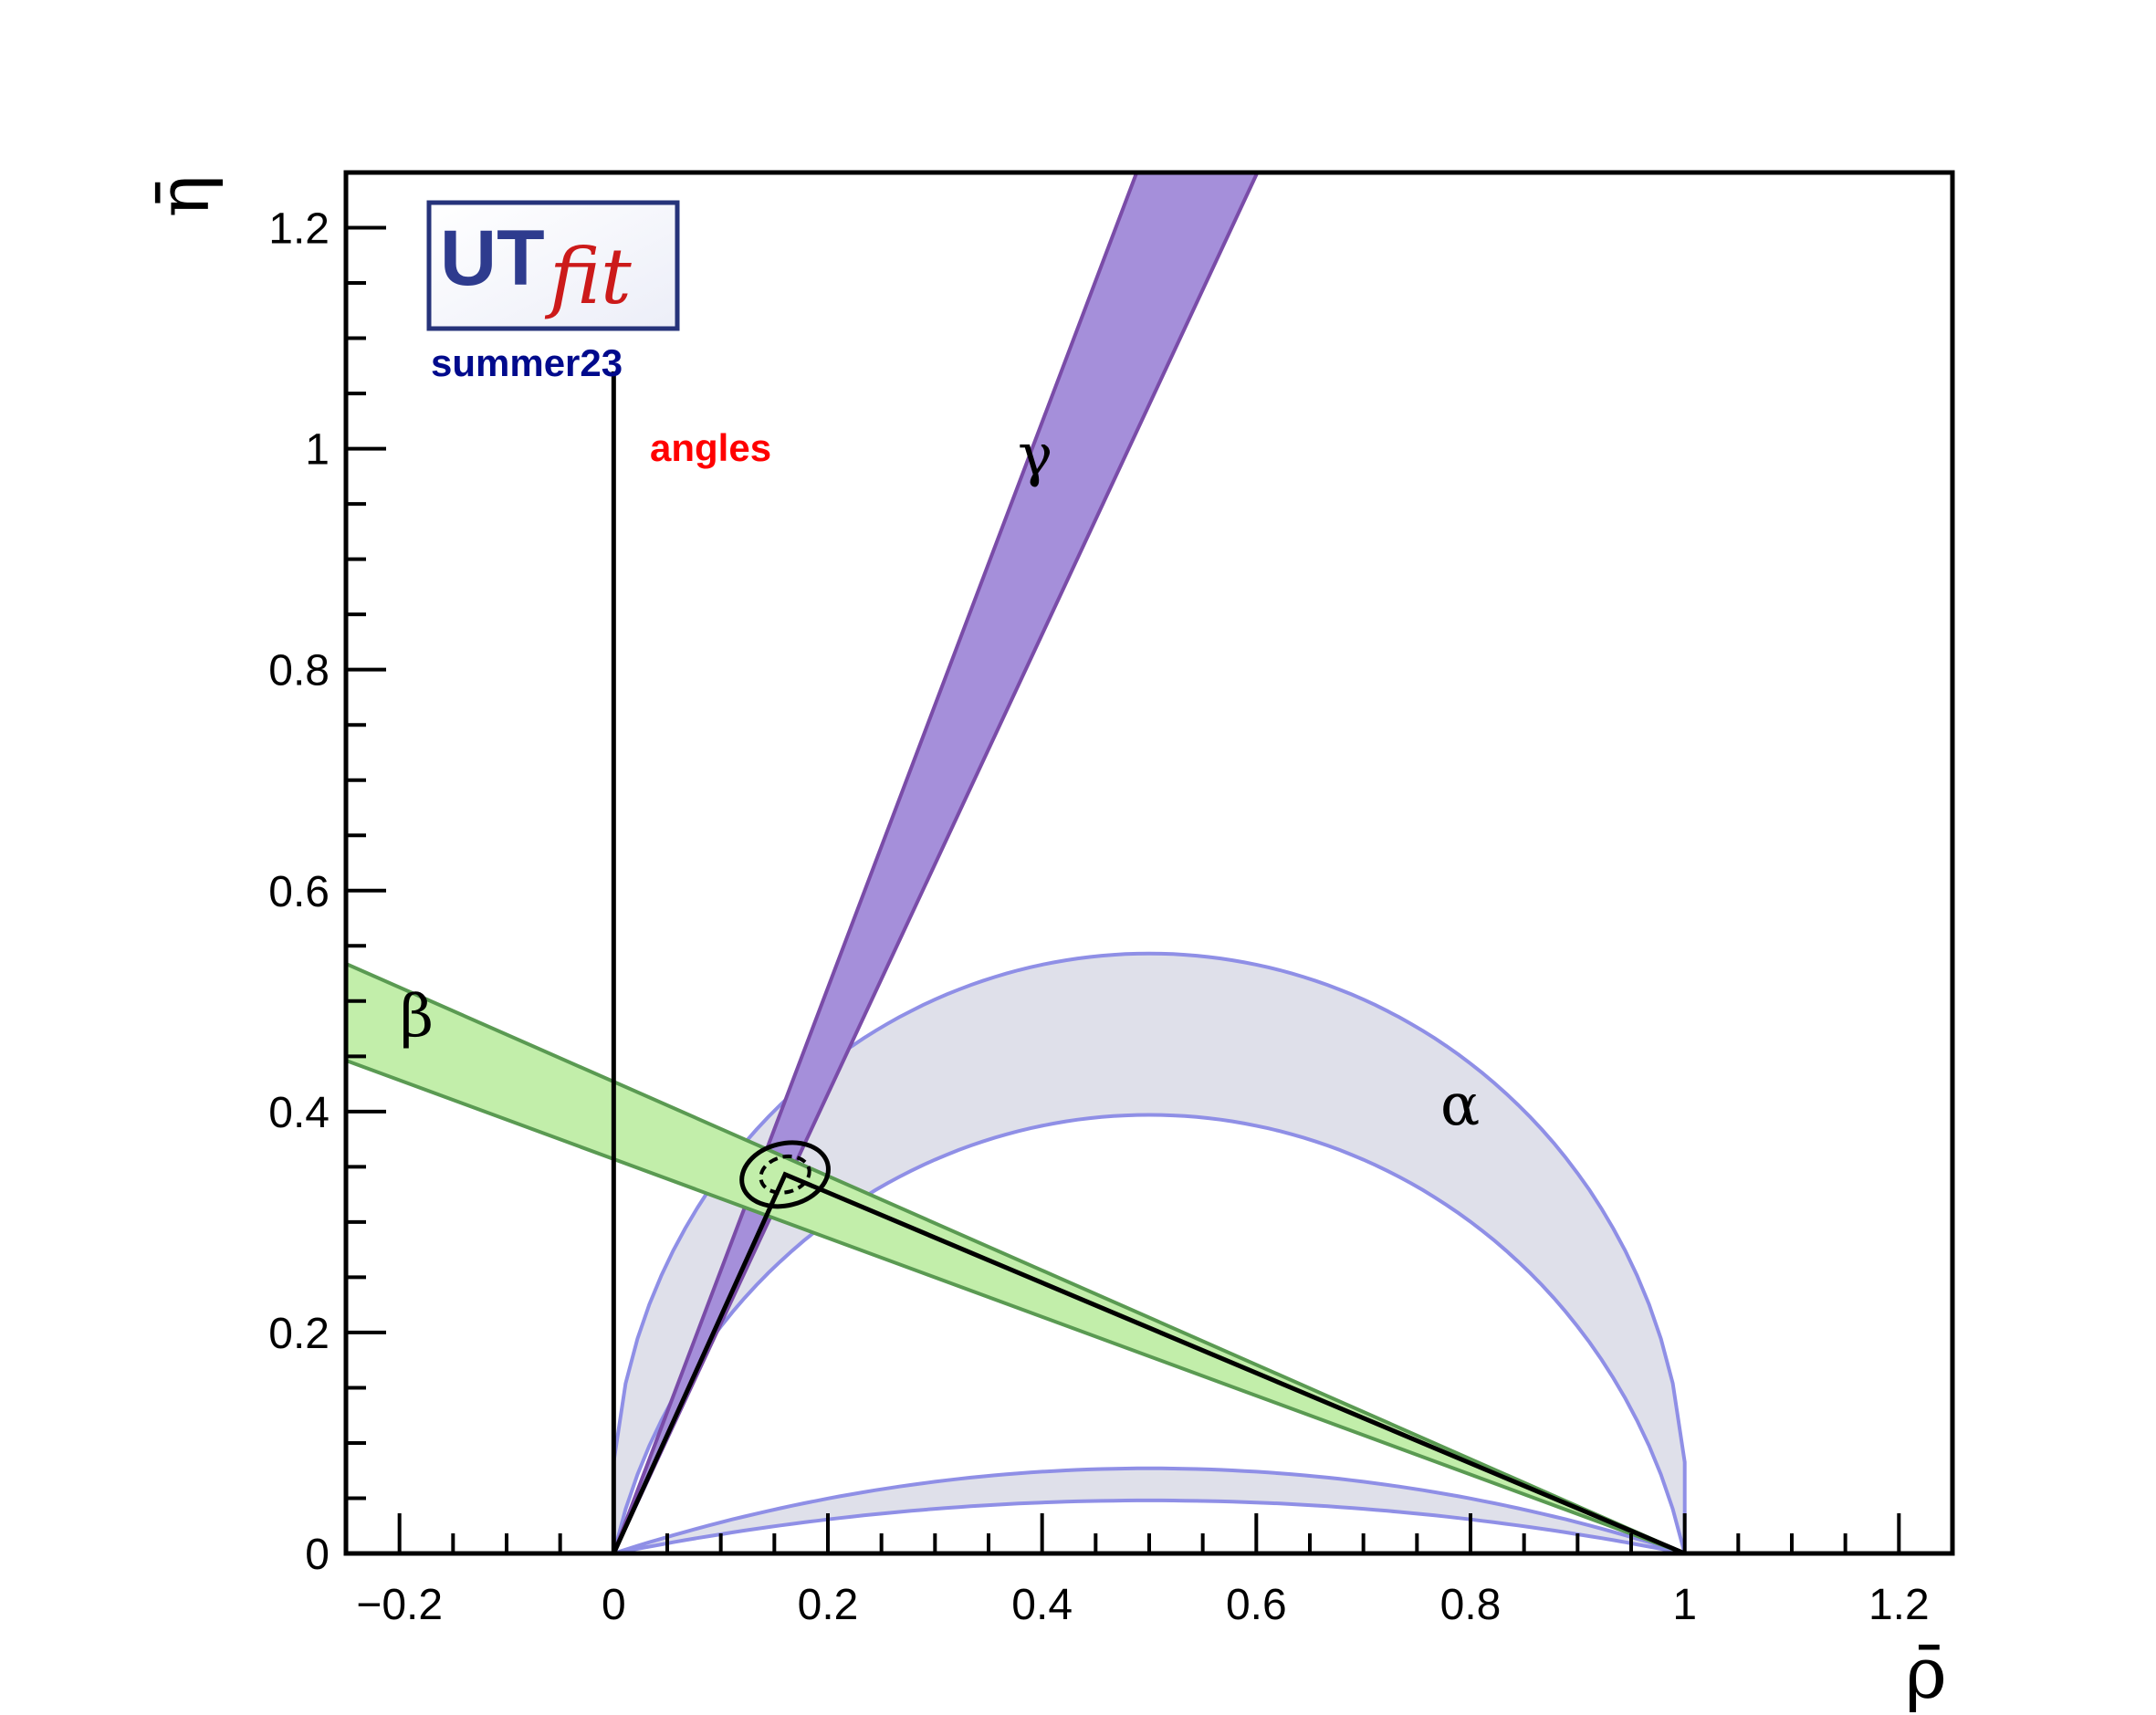 The width and height of the screenshot is (2156, 1715). I want to click on beta-label: β, so click(417, 1017).